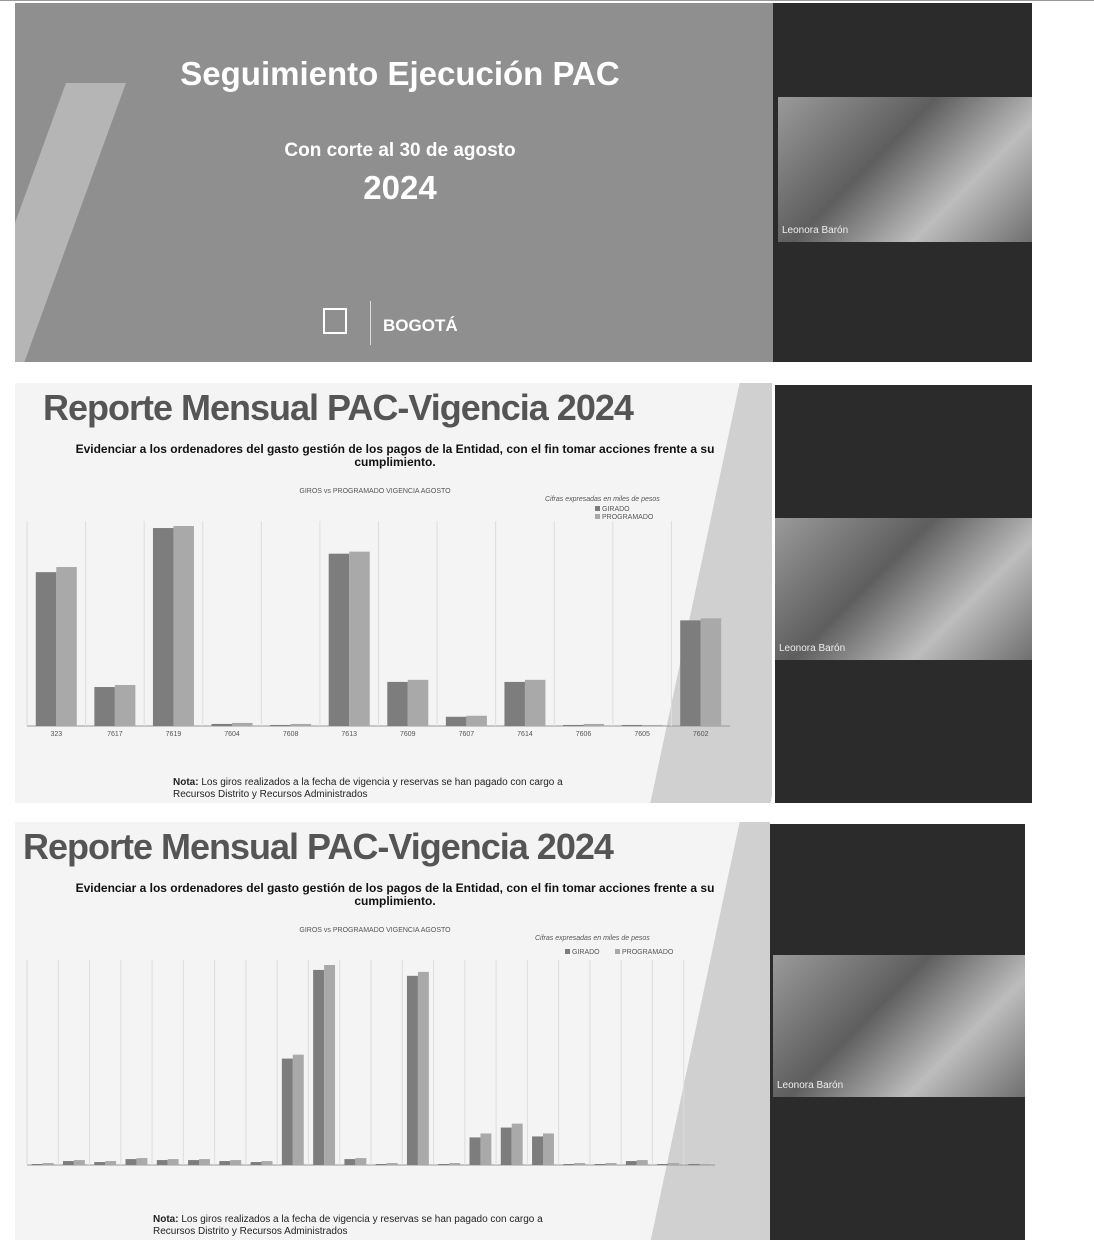  Describe the element at coordinates (592, 938) in the screenshot. I see `units-note: Cifras expresadas en miles de pesos` at that location.